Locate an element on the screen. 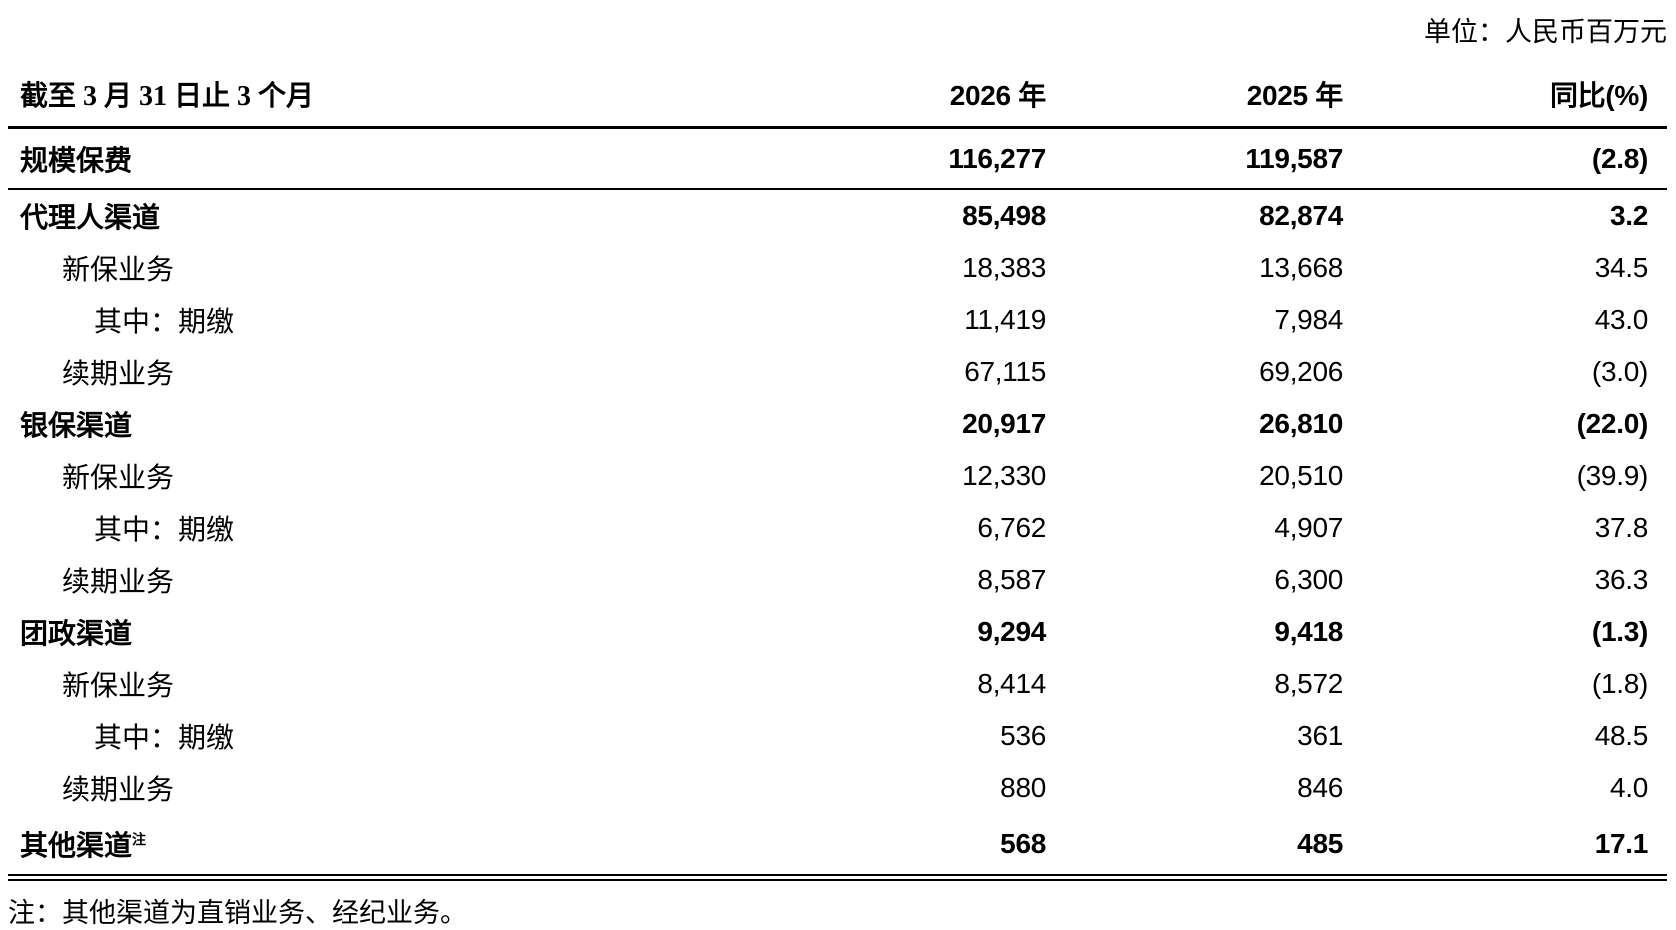 The image size is (1676, 930). table-row: 其中：期缴 536 361 48.5 is located at coordinates (837, 736).